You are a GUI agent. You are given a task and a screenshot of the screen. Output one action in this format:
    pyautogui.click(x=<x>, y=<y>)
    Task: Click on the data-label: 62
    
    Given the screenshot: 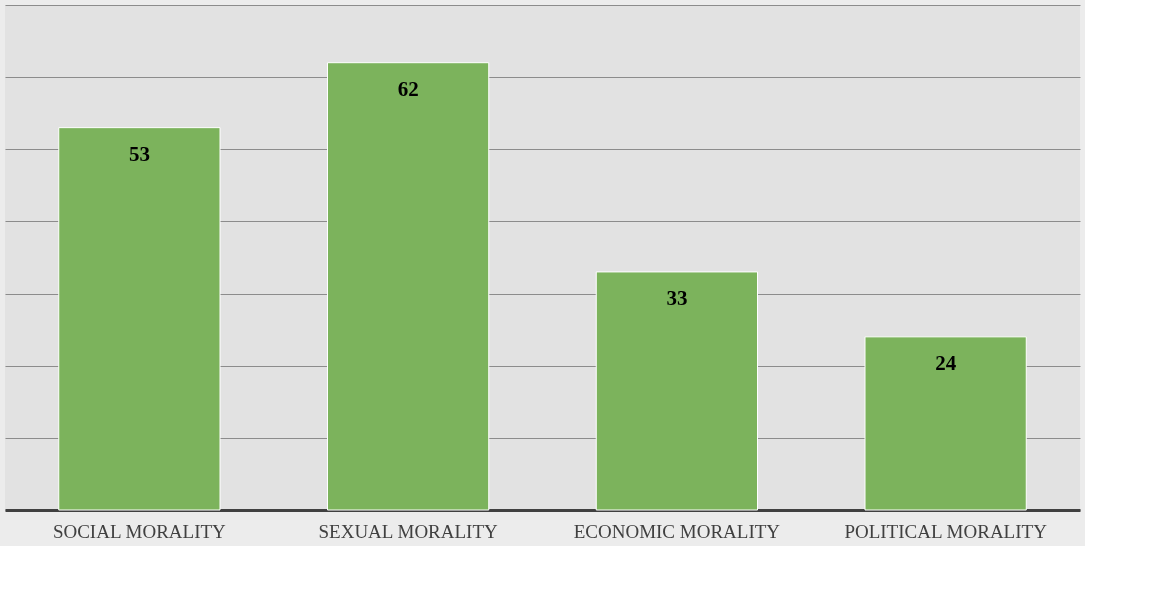 What is the action you would take?
    pyautogui.click(x=408, y=88)
    